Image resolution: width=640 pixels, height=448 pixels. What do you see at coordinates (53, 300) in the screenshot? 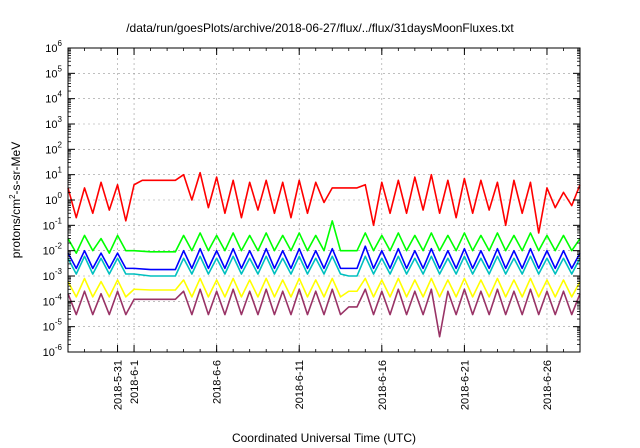
I see `y-tick-label: 10⁻⁴` at bounding box center [53, 300].